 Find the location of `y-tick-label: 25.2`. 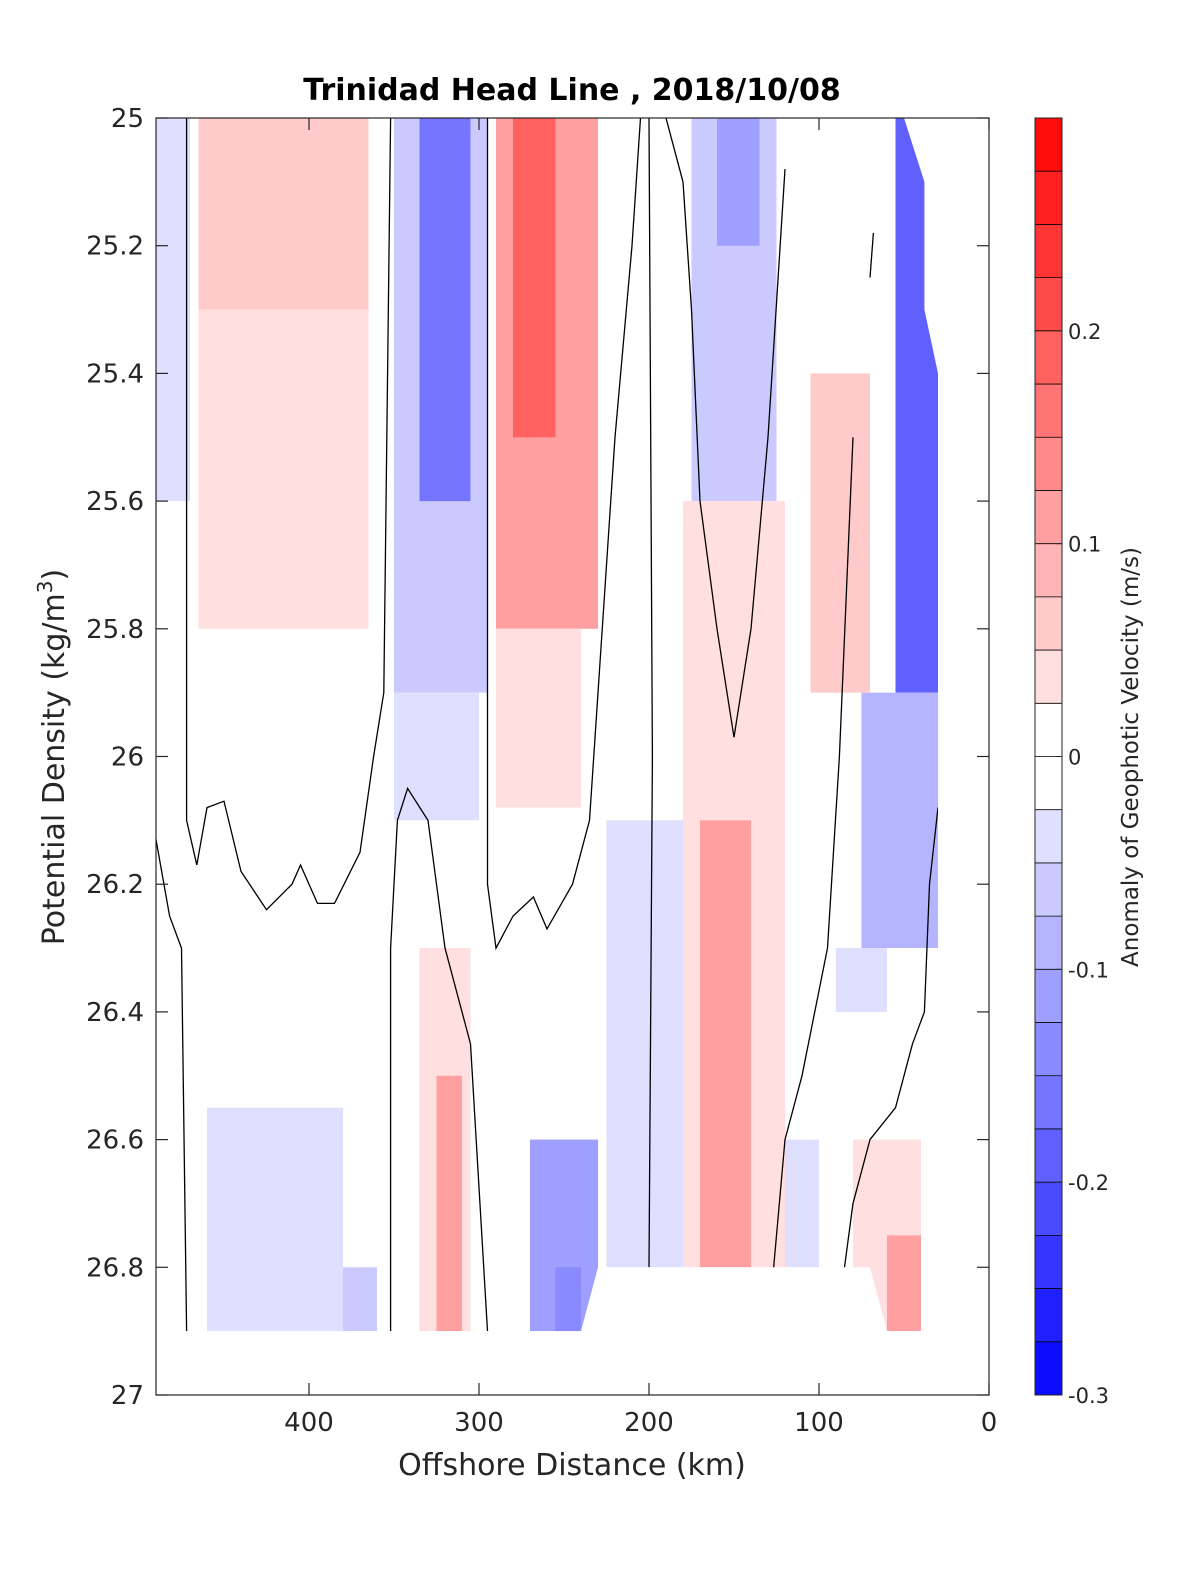

y-tick-label: 25.2 is located at coordinates (115, 247).